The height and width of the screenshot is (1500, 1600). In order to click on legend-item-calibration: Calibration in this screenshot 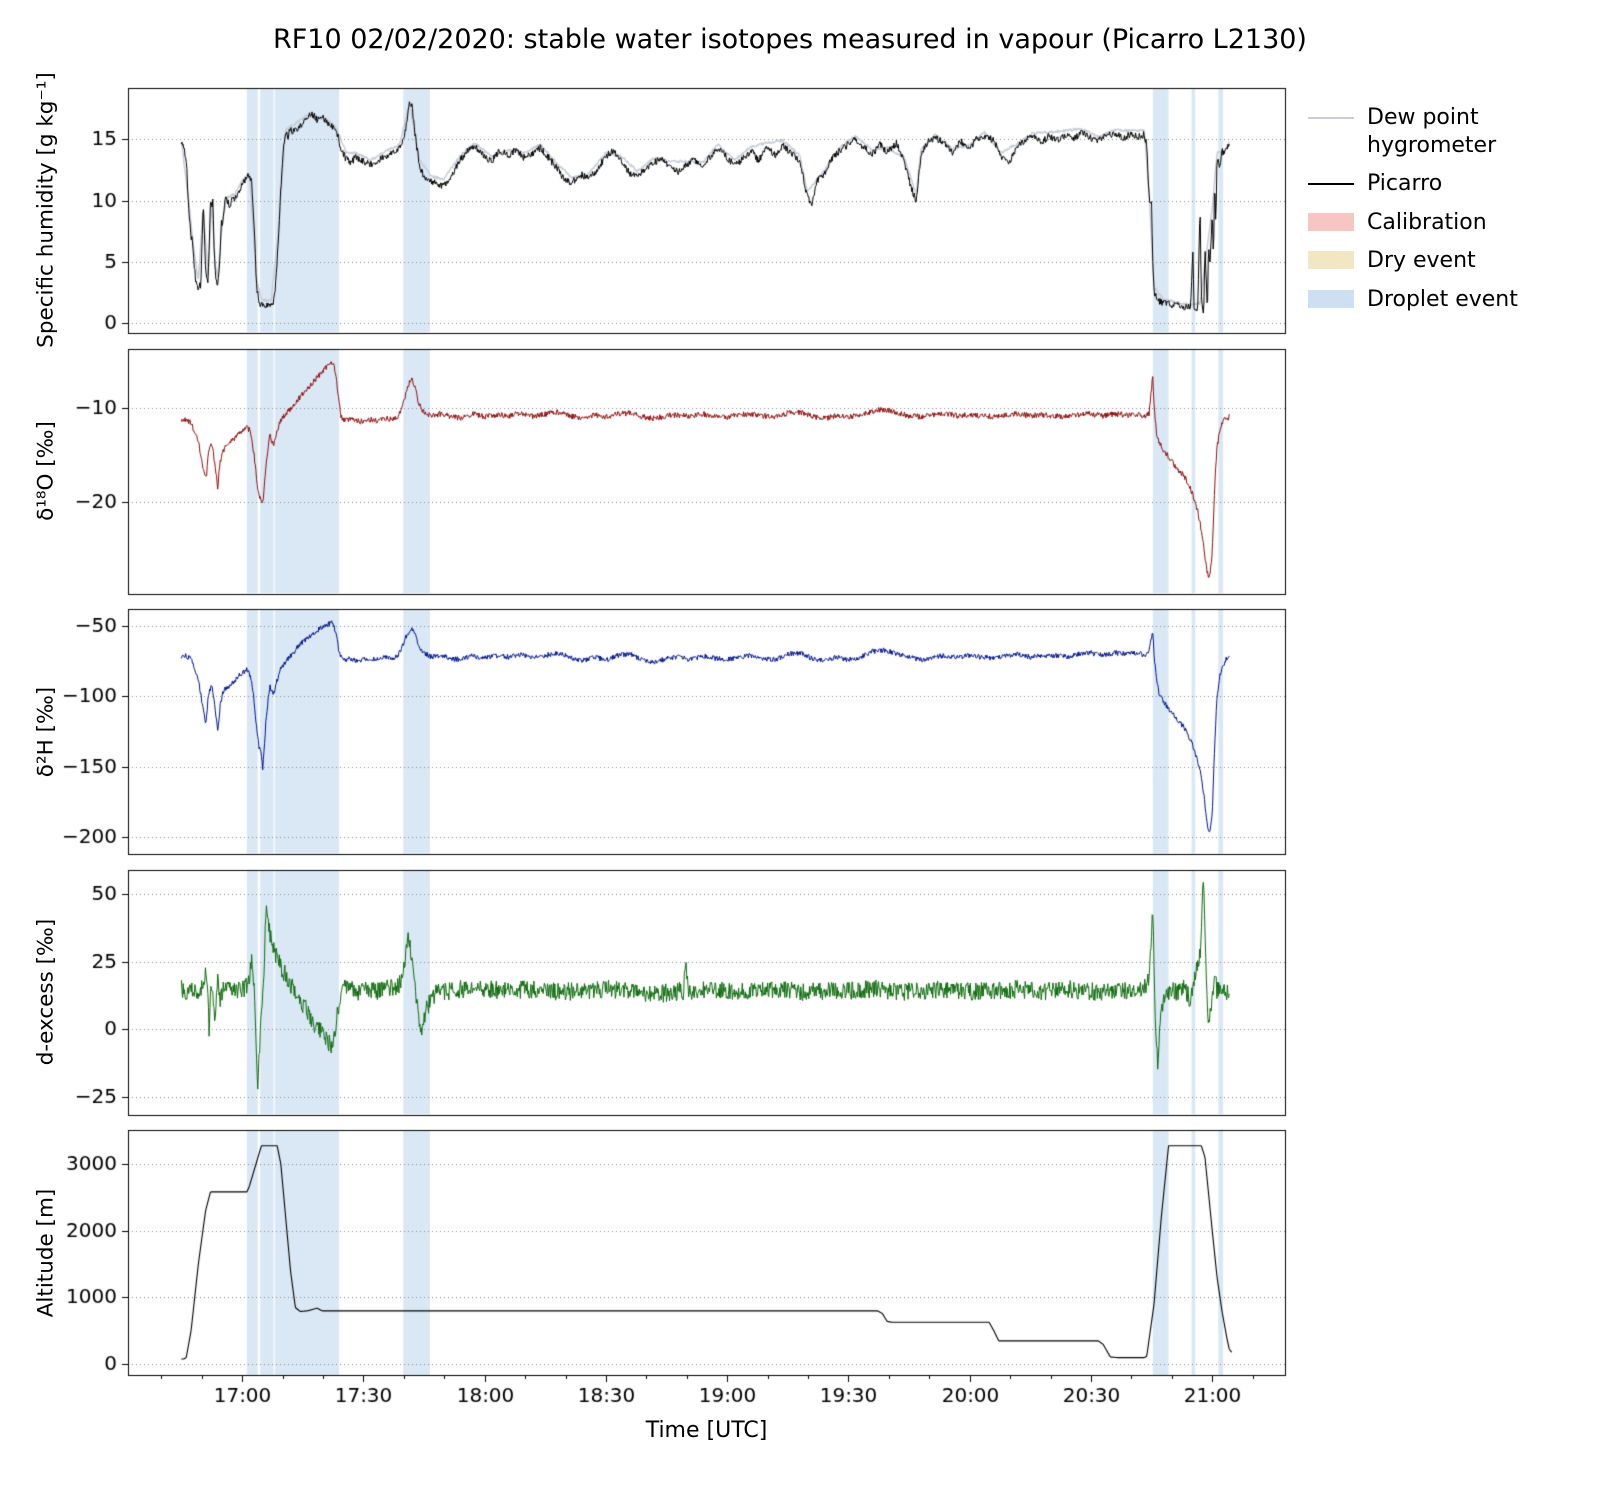, I will do `click(1425, 223)`.